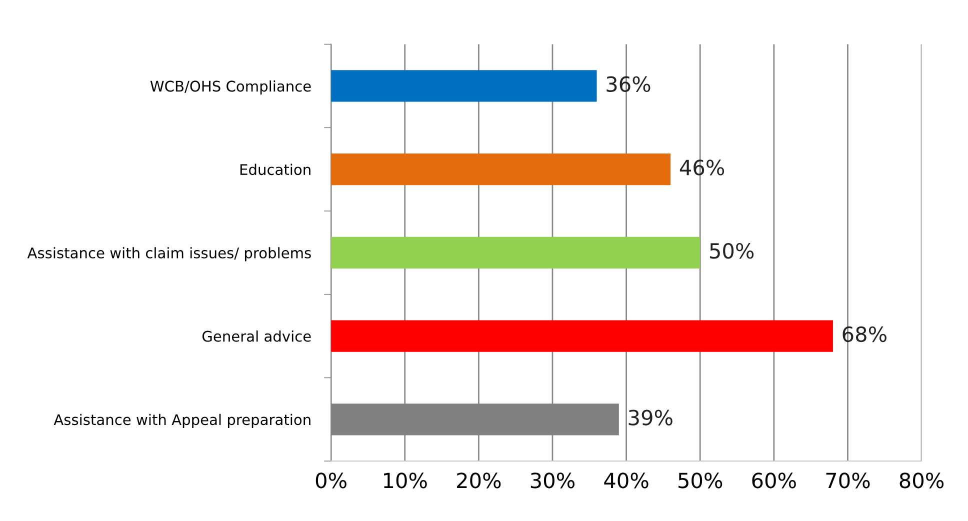 This screenshot has height=521, width=968. Describe the element at coordinates (732, 250) in the screenshot. I see `data-label: 50%` at that location.